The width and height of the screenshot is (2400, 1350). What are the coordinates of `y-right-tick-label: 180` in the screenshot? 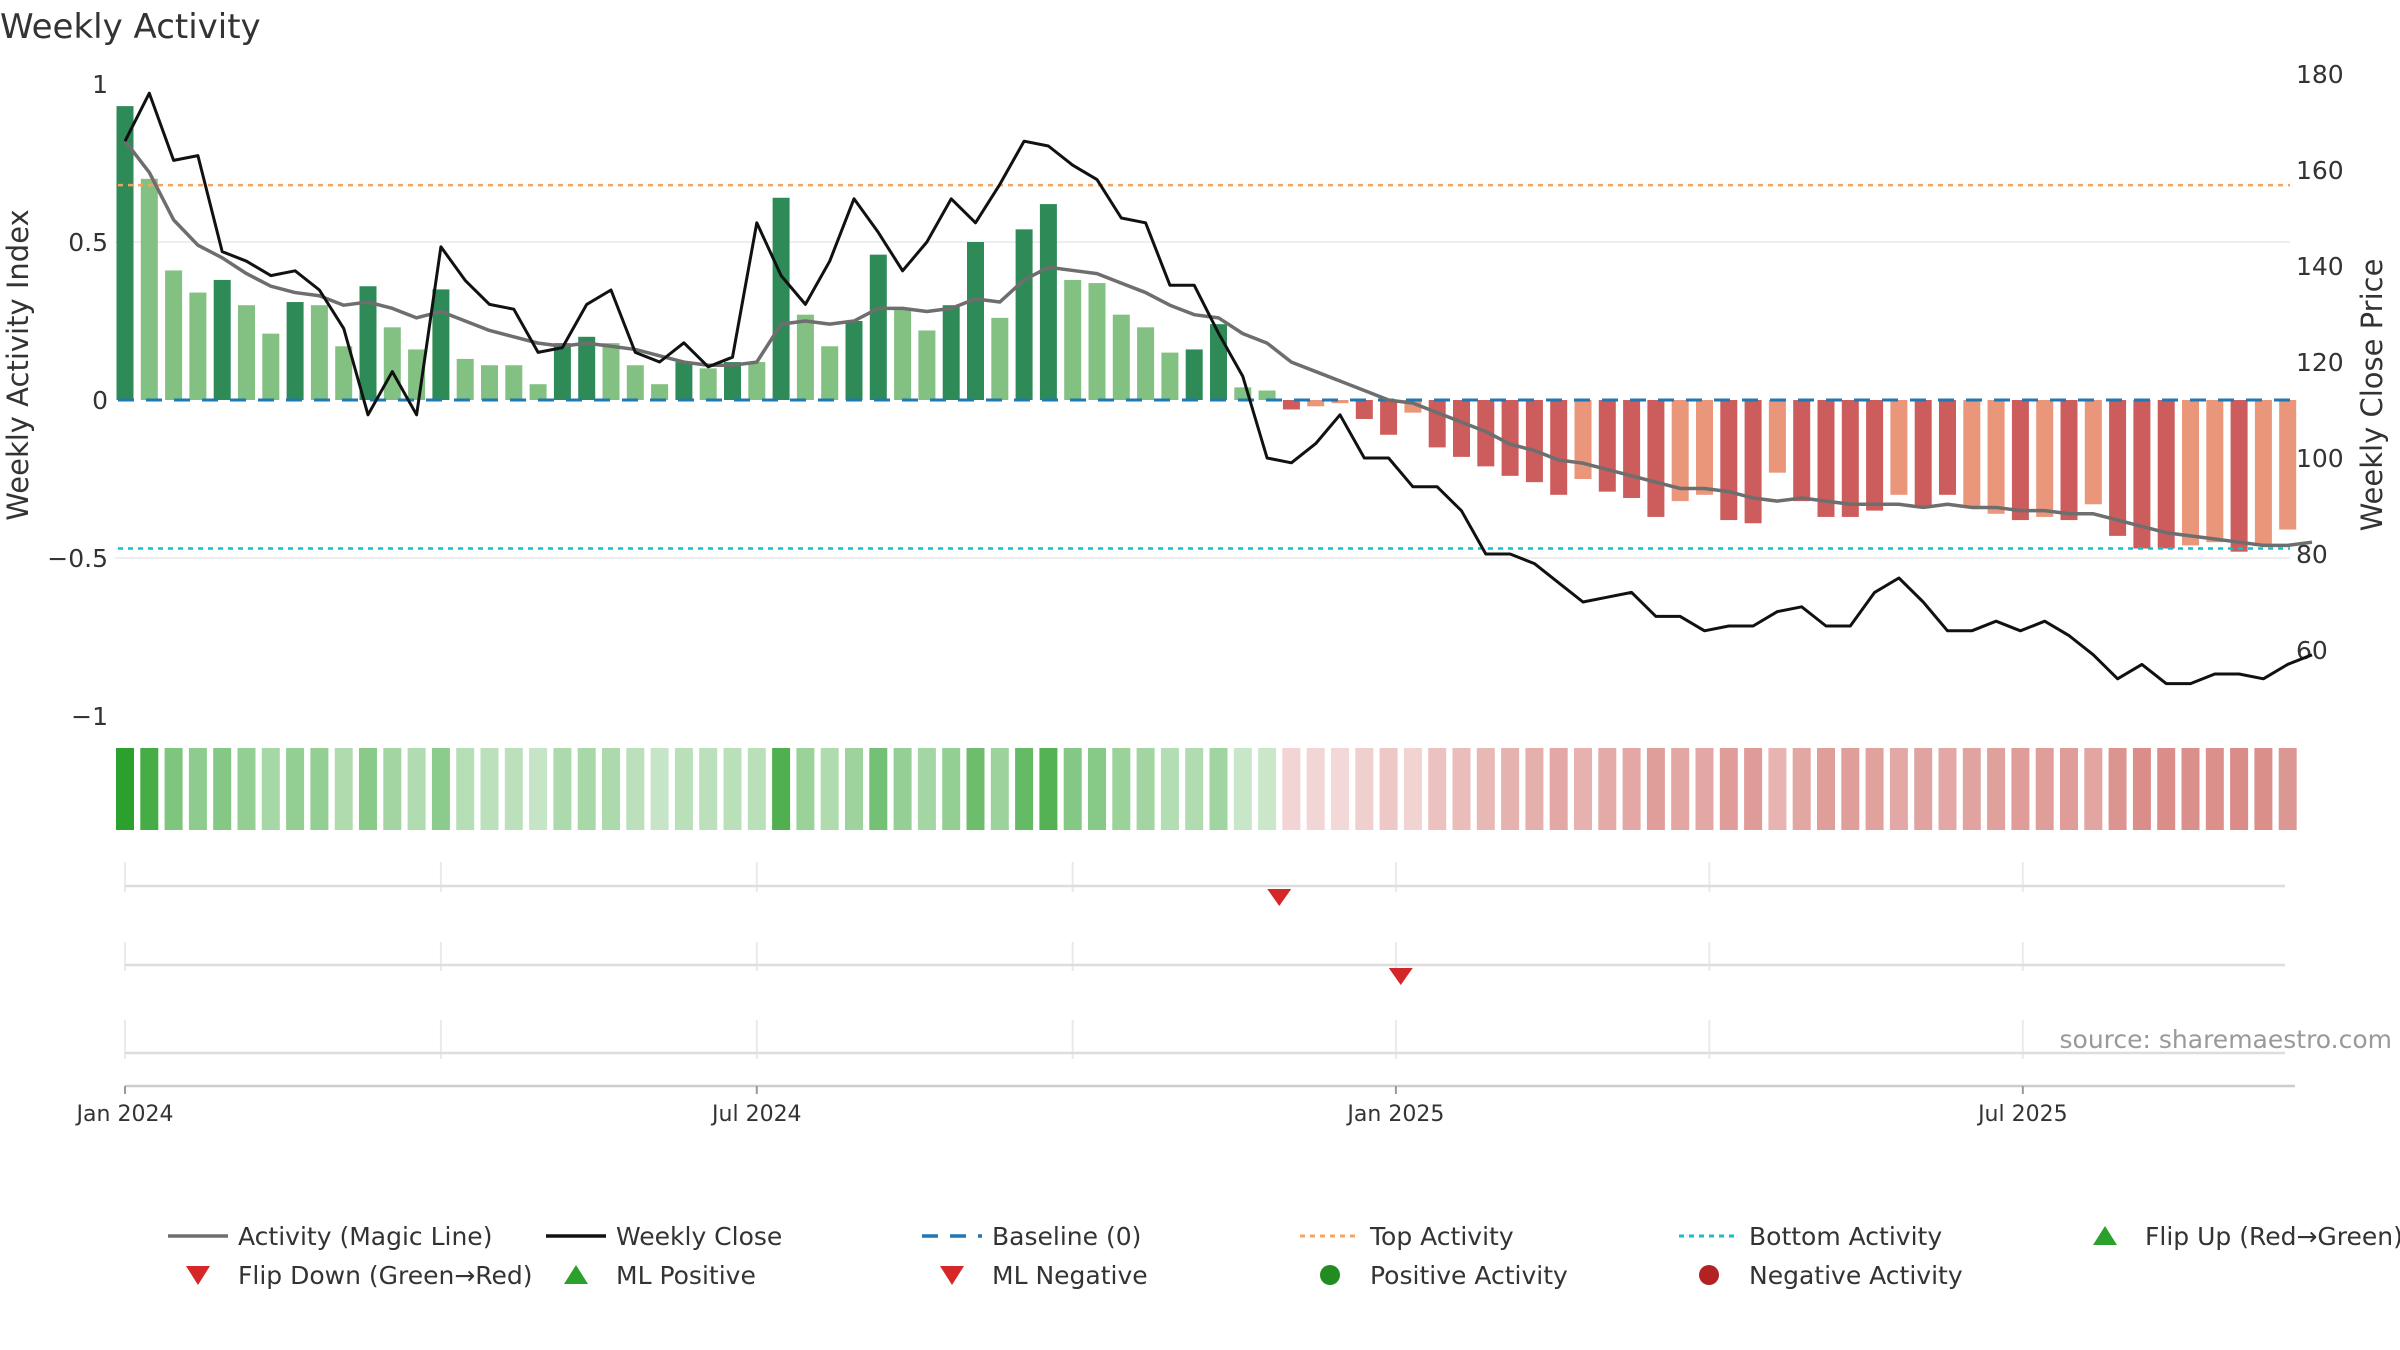 It's located at (2320, 74).